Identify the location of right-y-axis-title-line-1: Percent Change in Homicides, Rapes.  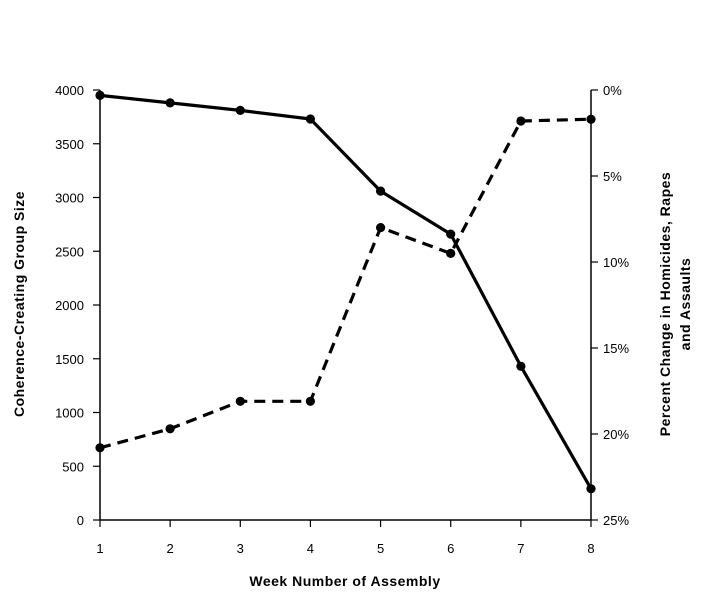
(665, 304).